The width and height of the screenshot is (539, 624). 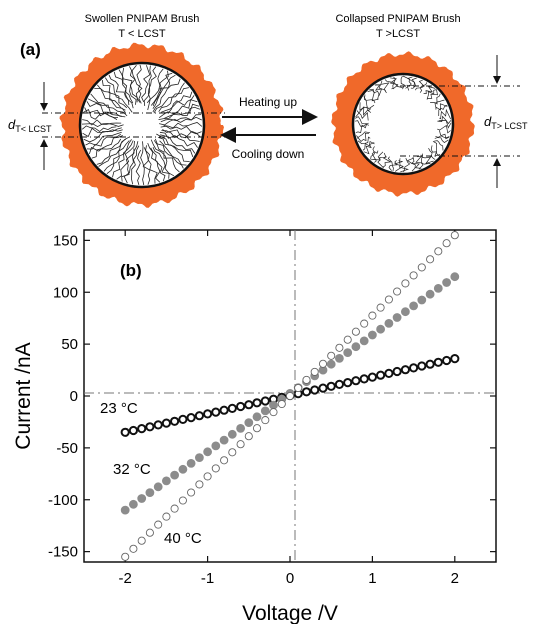 I want to click on collapsed-d-subscript: T> LCST, so click(x=509, y=126).